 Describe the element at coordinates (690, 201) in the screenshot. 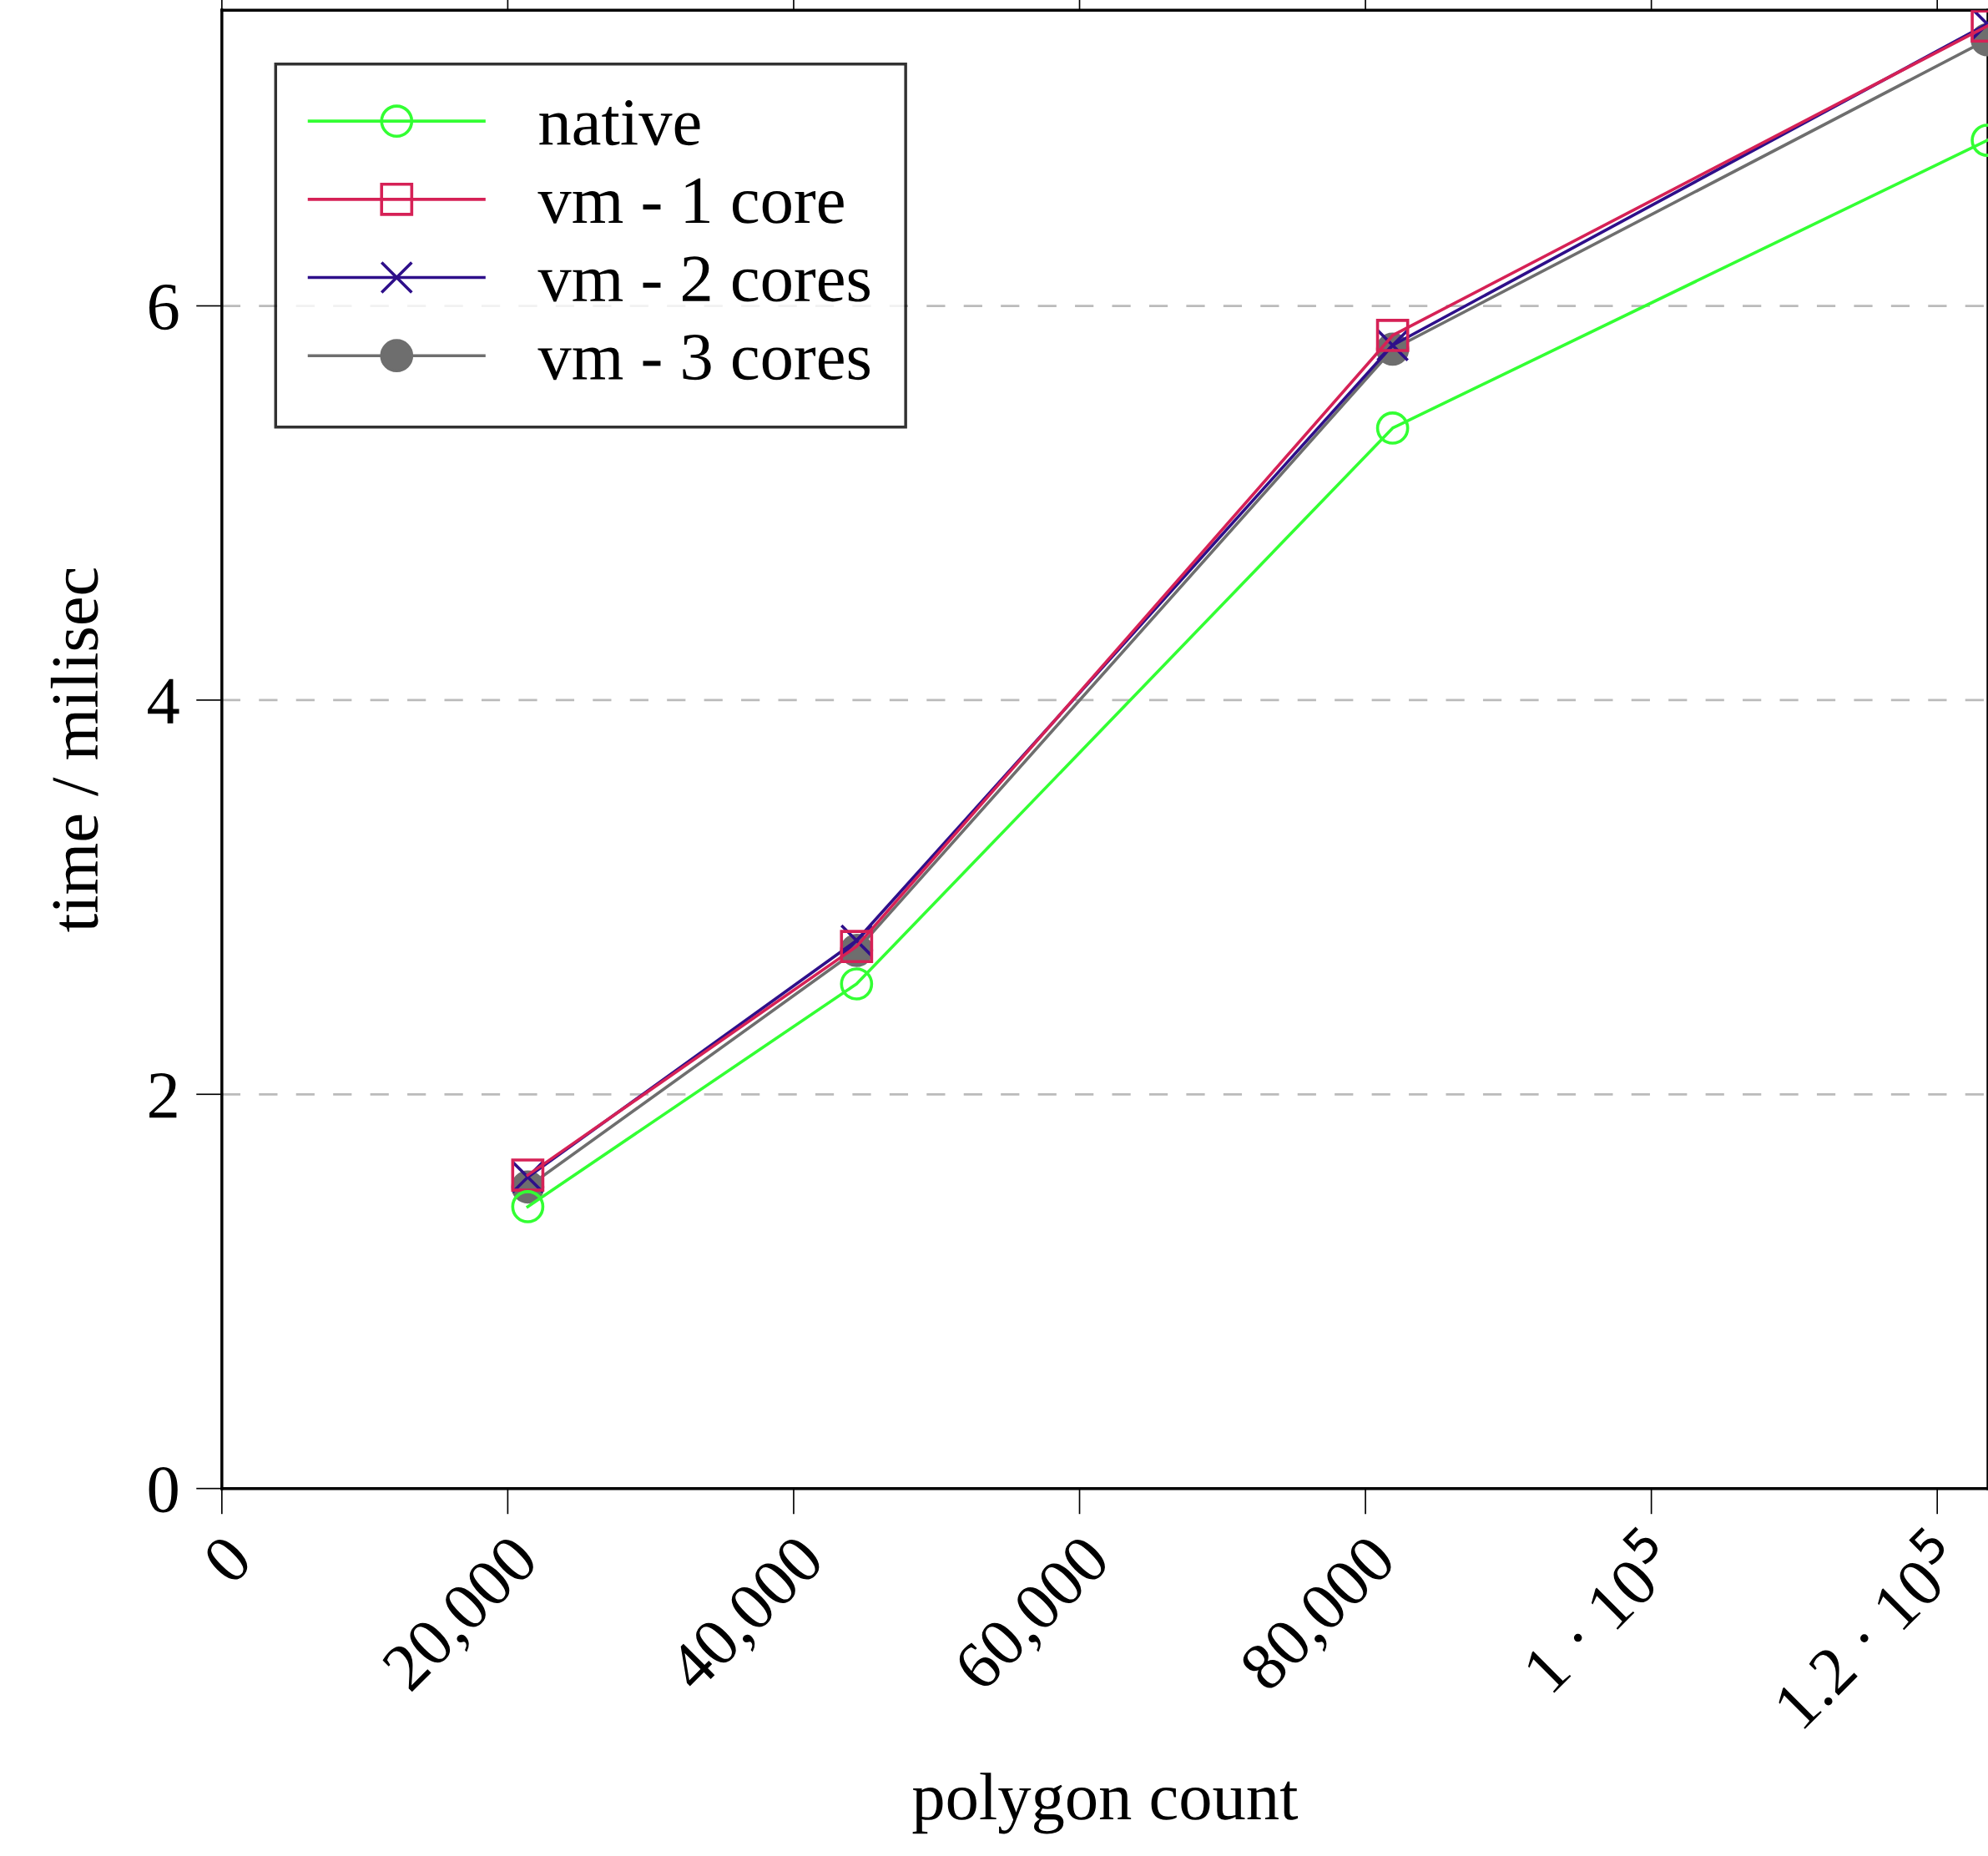

I see `legend-label: vm - 1 core` at that location.